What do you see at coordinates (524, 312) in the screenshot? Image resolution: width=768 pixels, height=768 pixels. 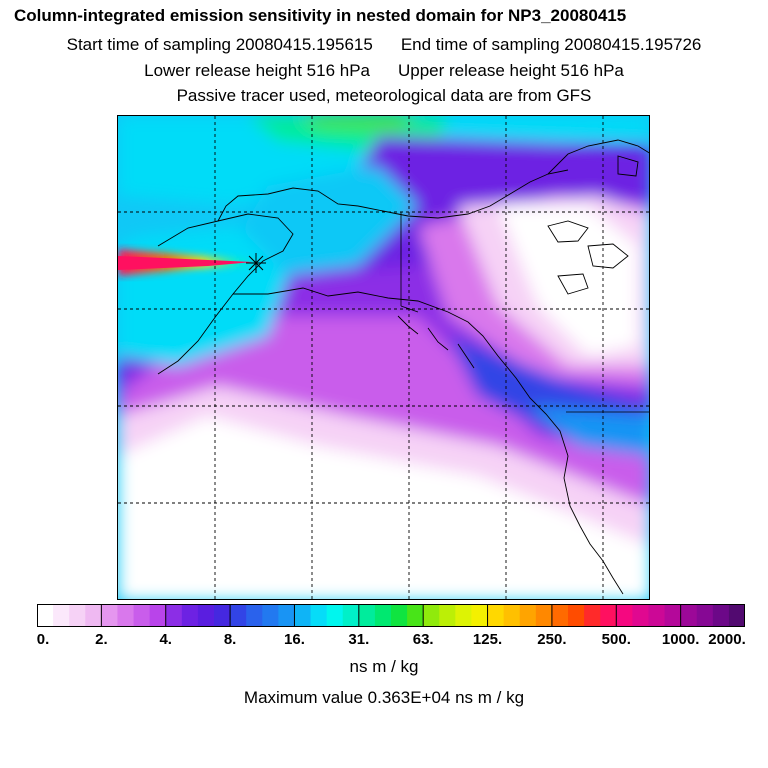 I see `borders` at bounding box center [524, 312].